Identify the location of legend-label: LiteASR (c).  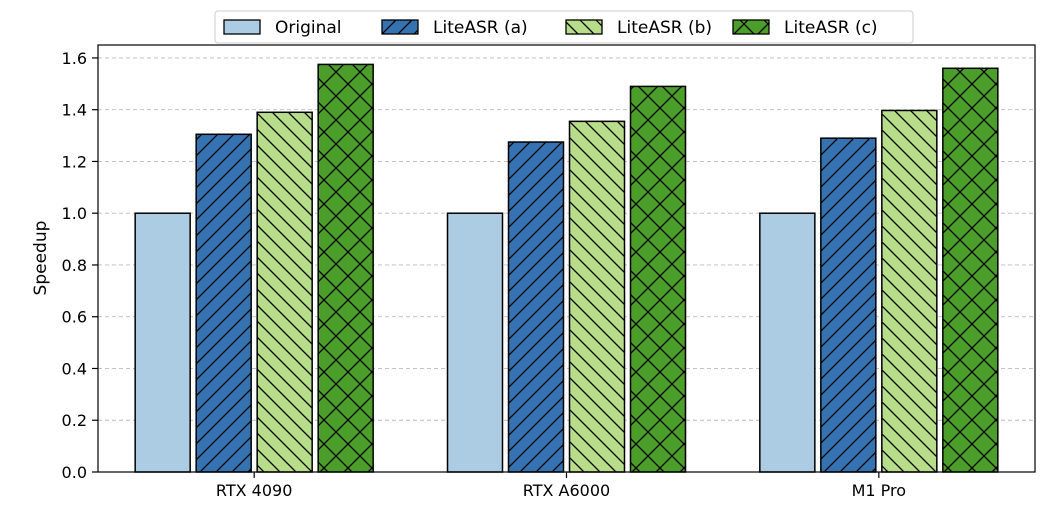
(831, 28).